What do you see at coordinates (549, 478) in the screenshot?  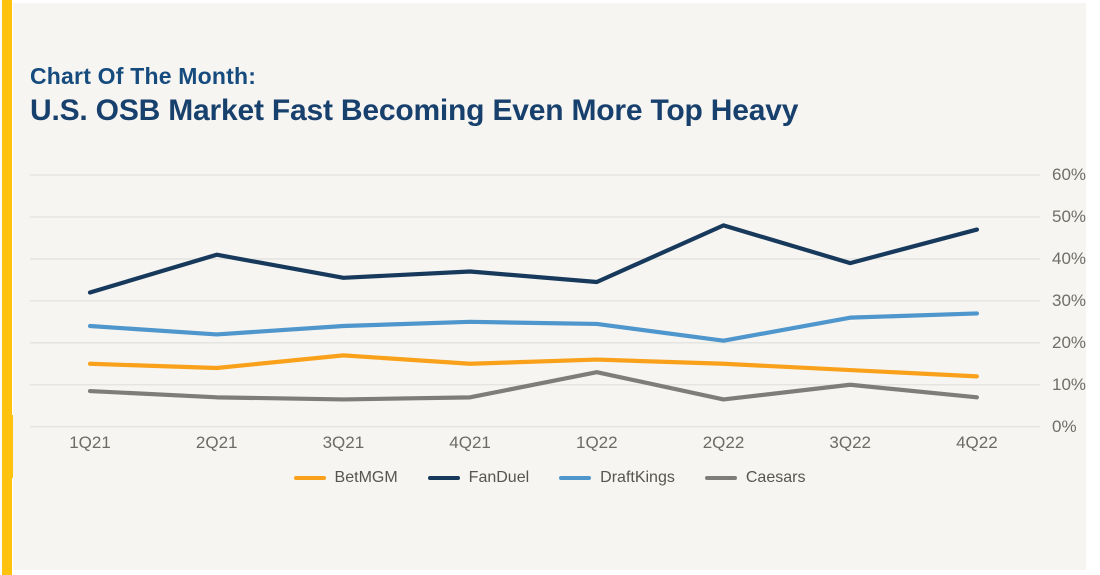 I see `chart-legend: BetMGM FanDuel DraftKings Caesars` at bounding box center [549, 478].